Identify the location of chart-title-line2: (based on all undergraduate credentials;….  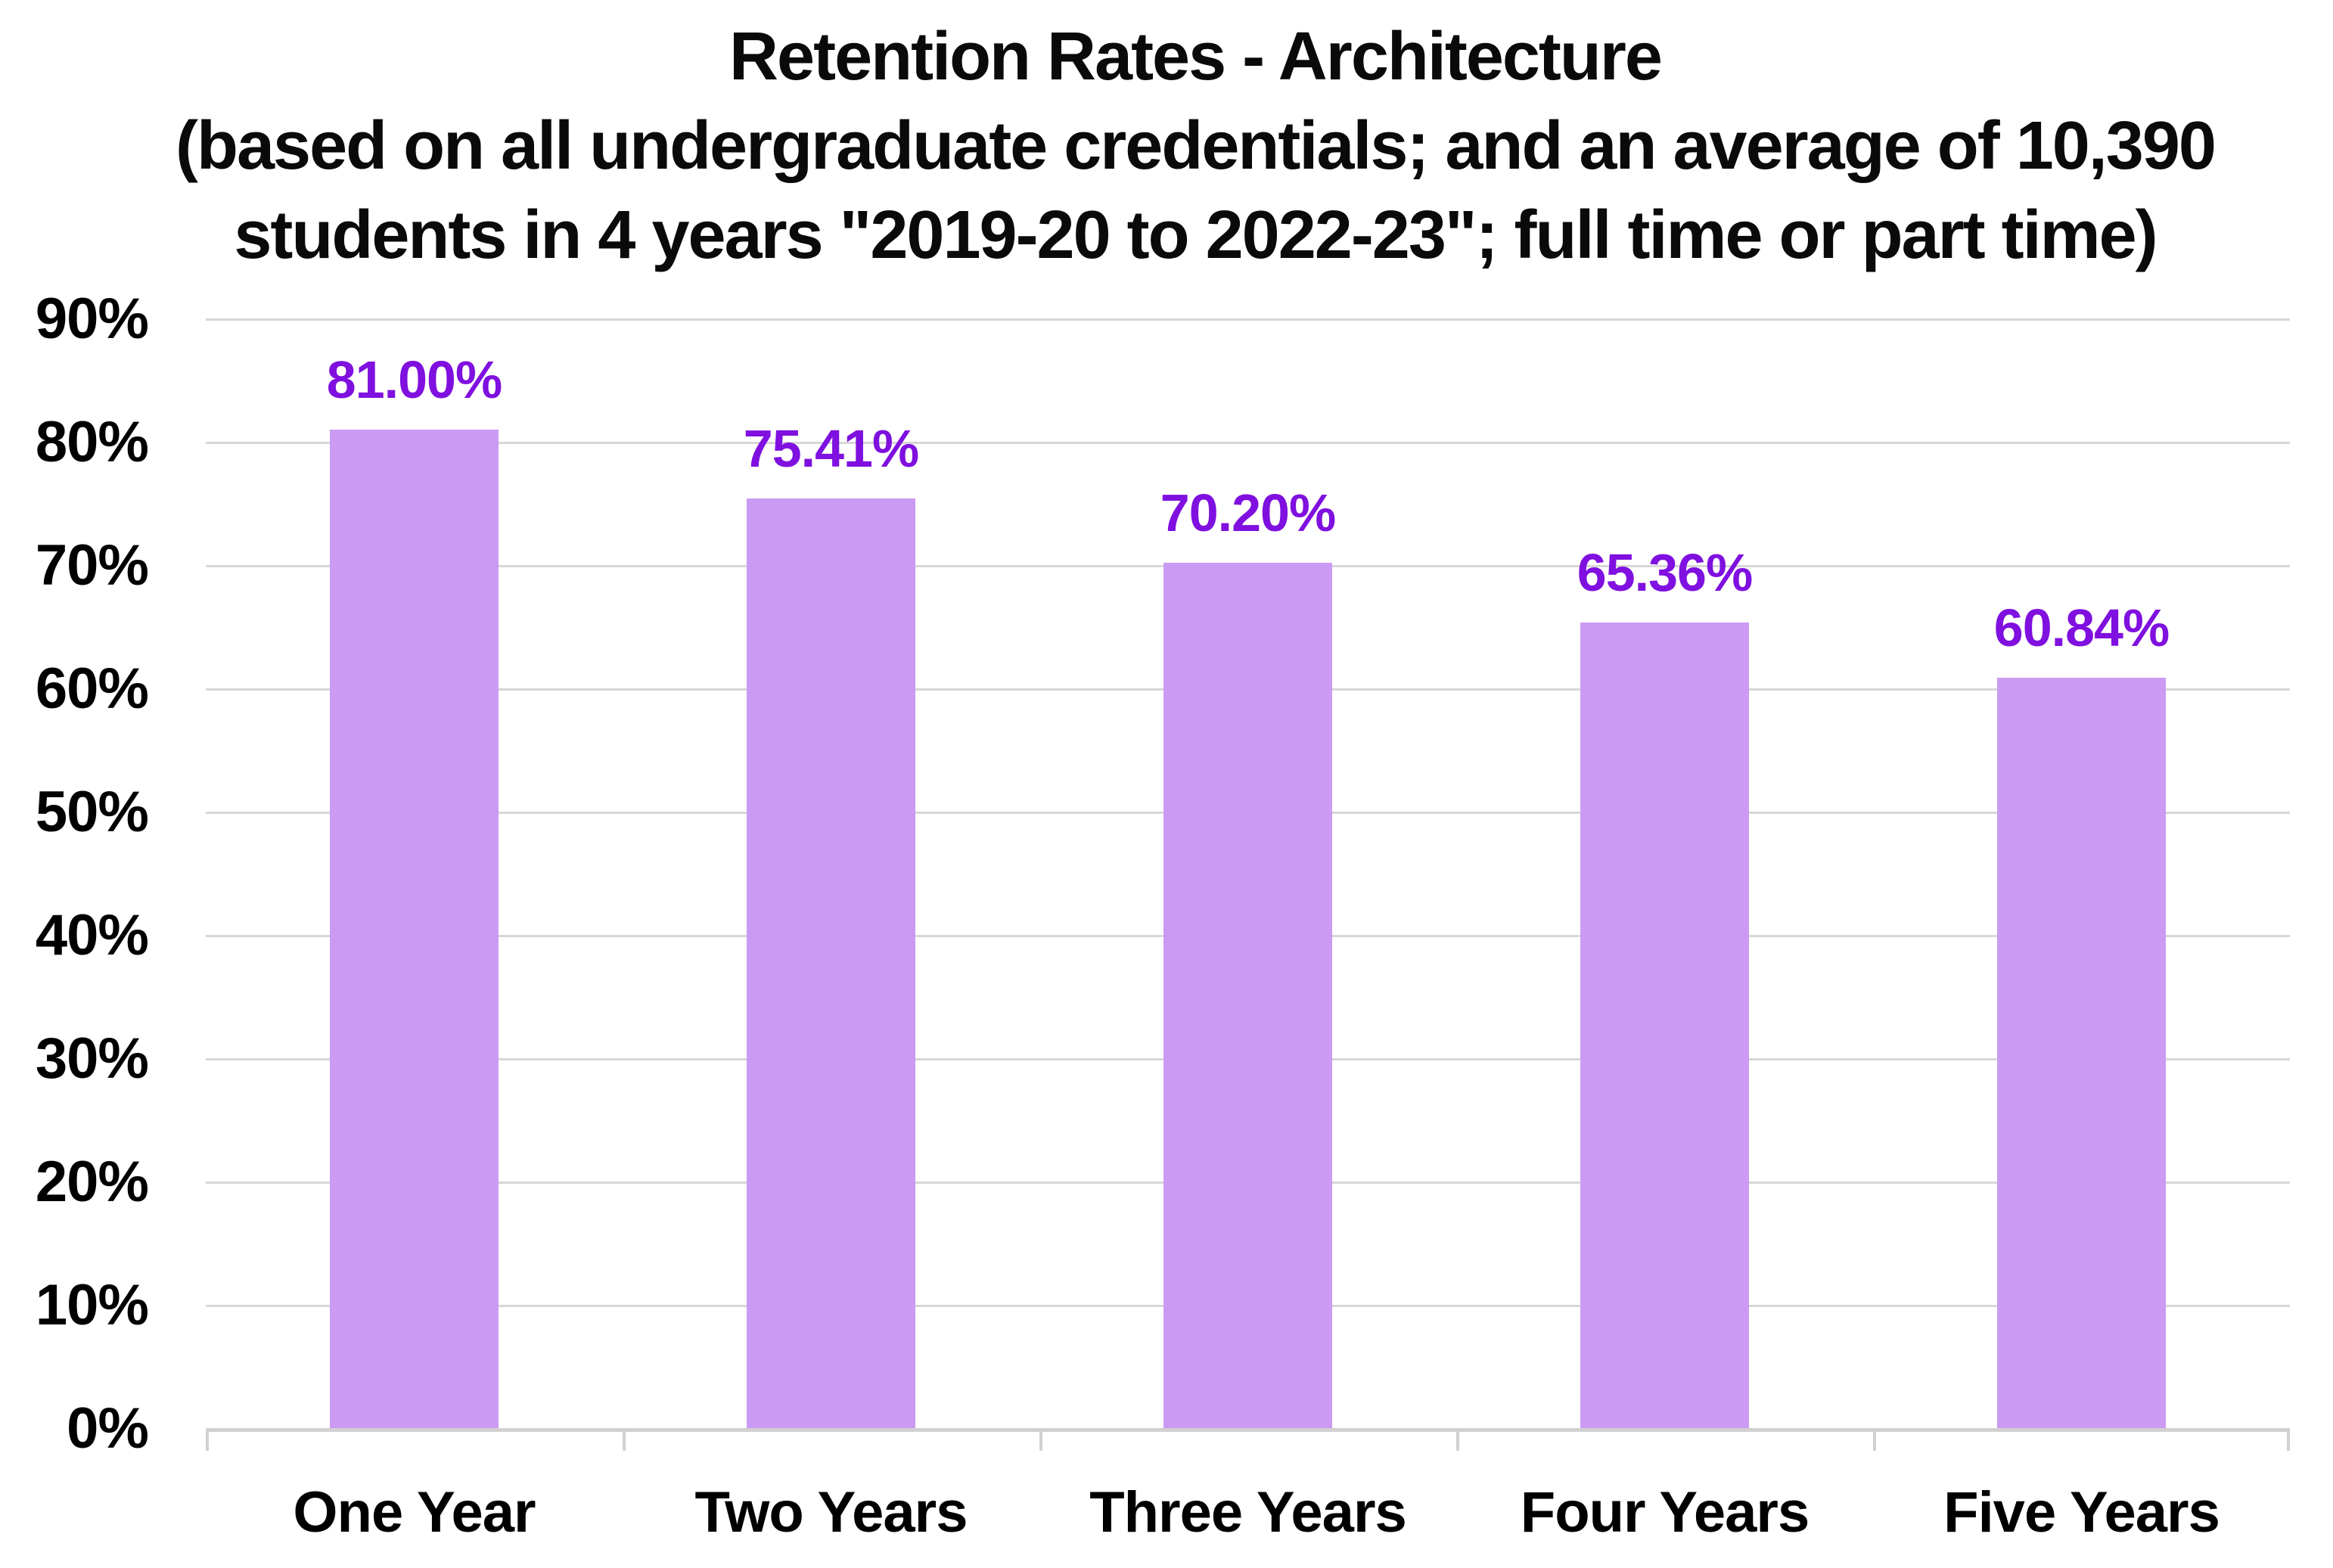
(1196, 146).